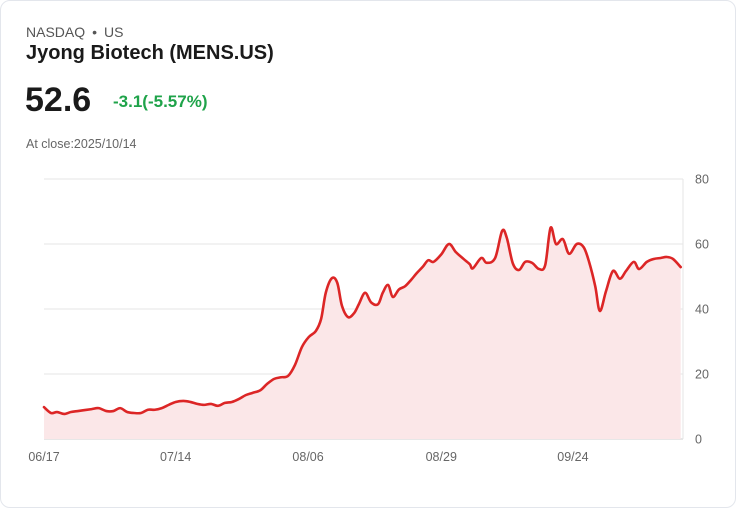 The height and width of the screenshot is (509, 736). Describe the element at coordinates (702, 310) in the screenshot. I see `y-tick-label: 40` at that location.